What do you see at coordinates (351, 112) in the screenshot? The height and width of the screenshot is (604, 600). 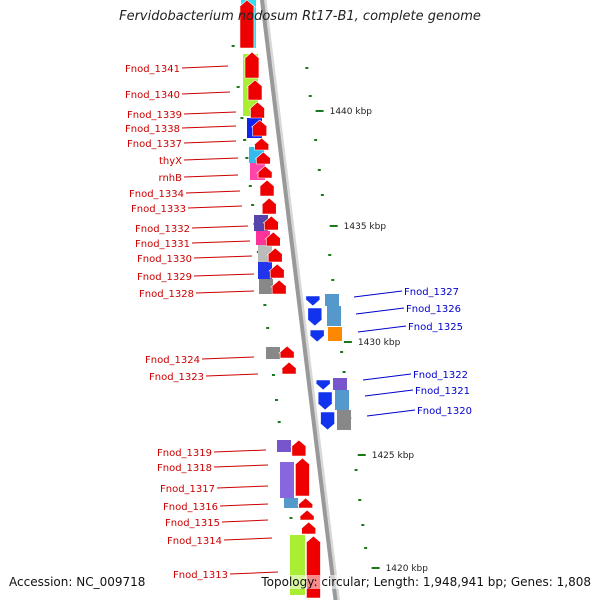 I see `scale-label: 1440 kbp` at bounding box center [351, 112].